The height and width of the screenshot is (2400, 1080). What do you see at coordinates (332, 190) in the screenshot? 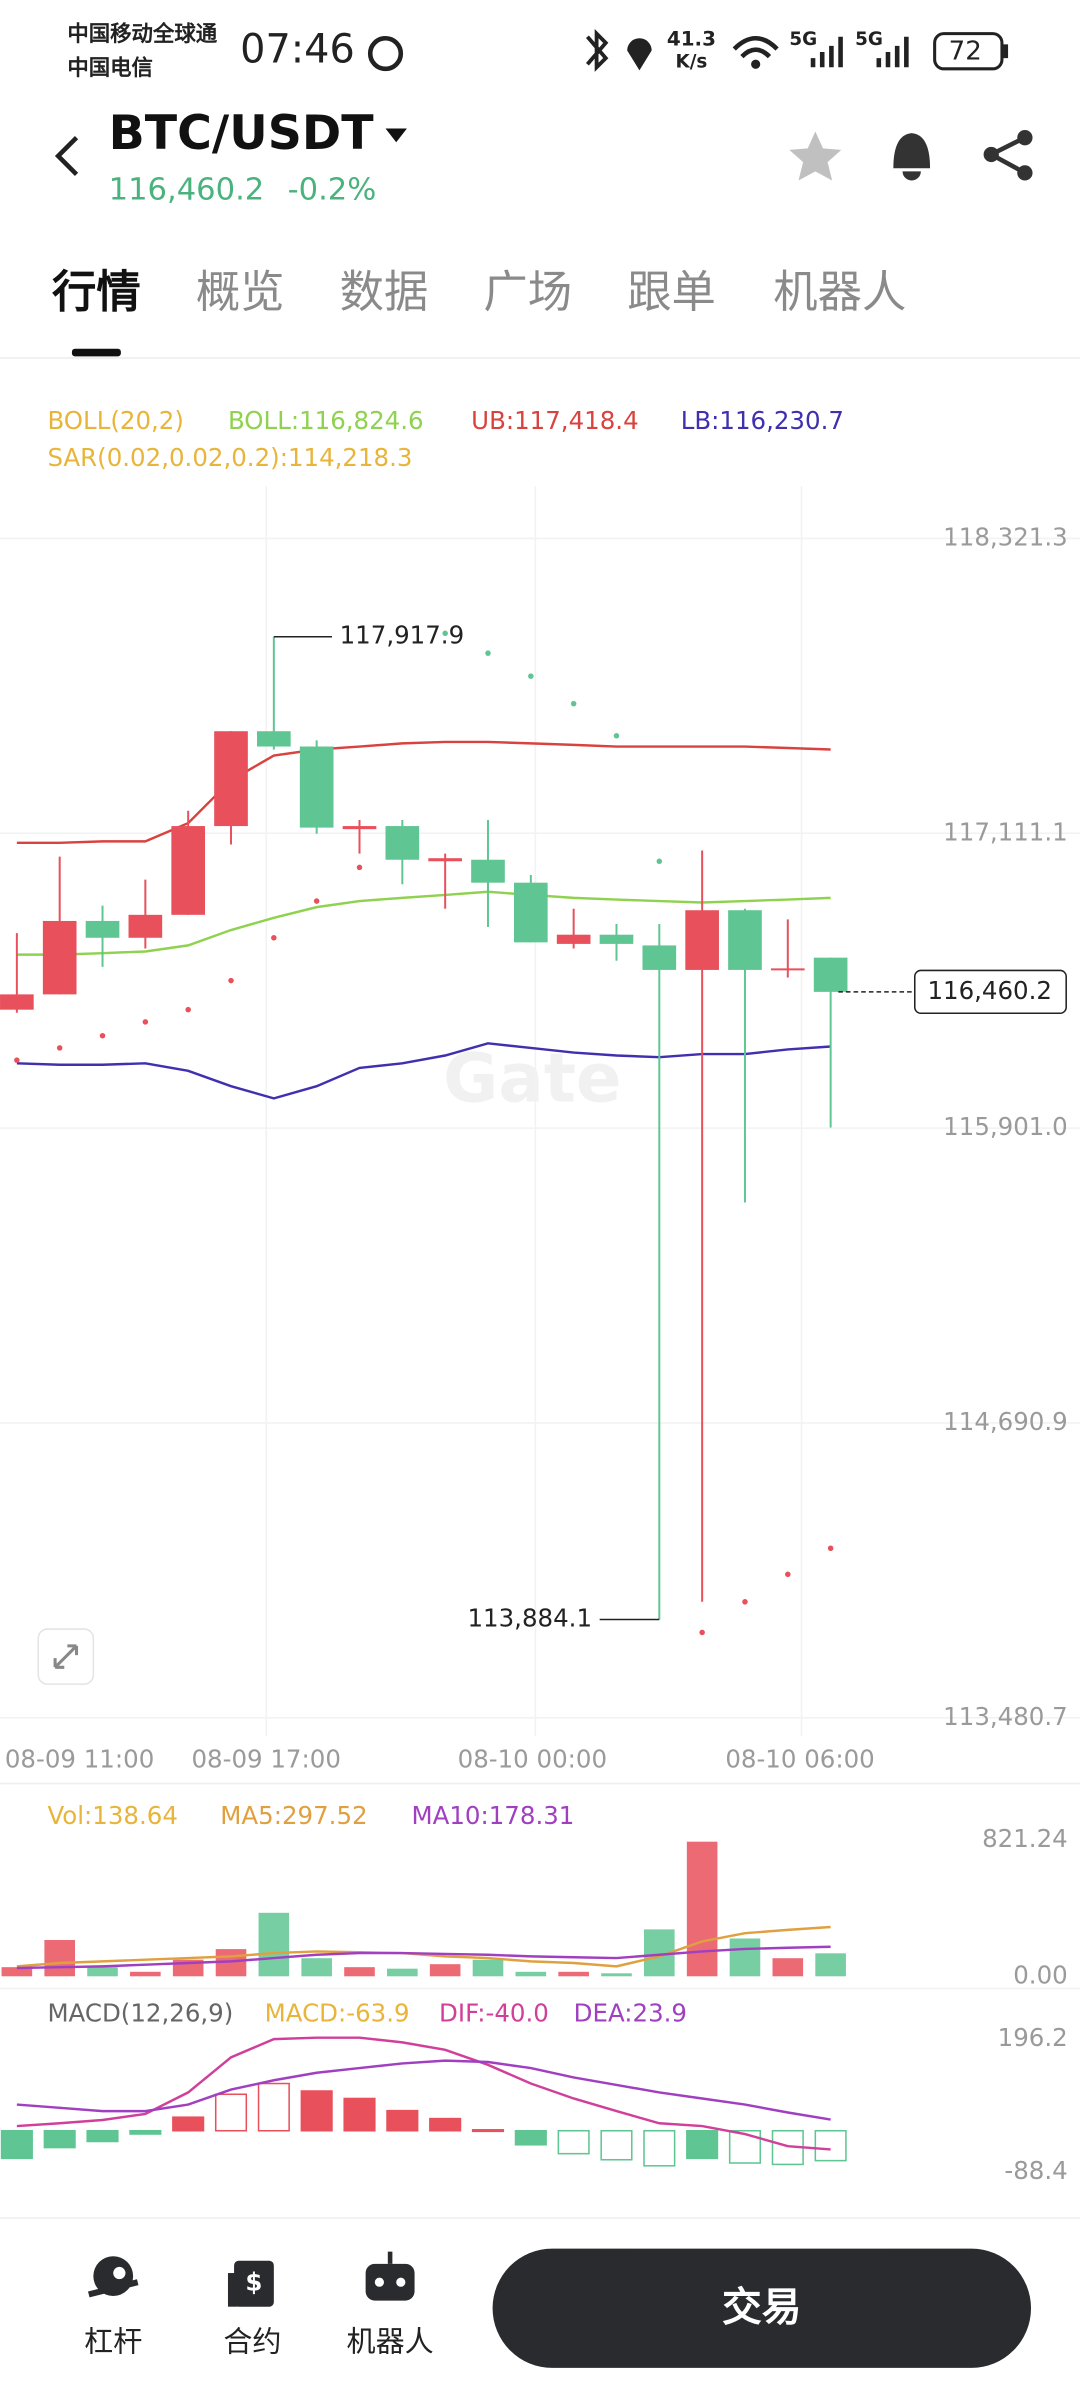
I see `header-change: -0.2%` at bounding box center [332, 190].